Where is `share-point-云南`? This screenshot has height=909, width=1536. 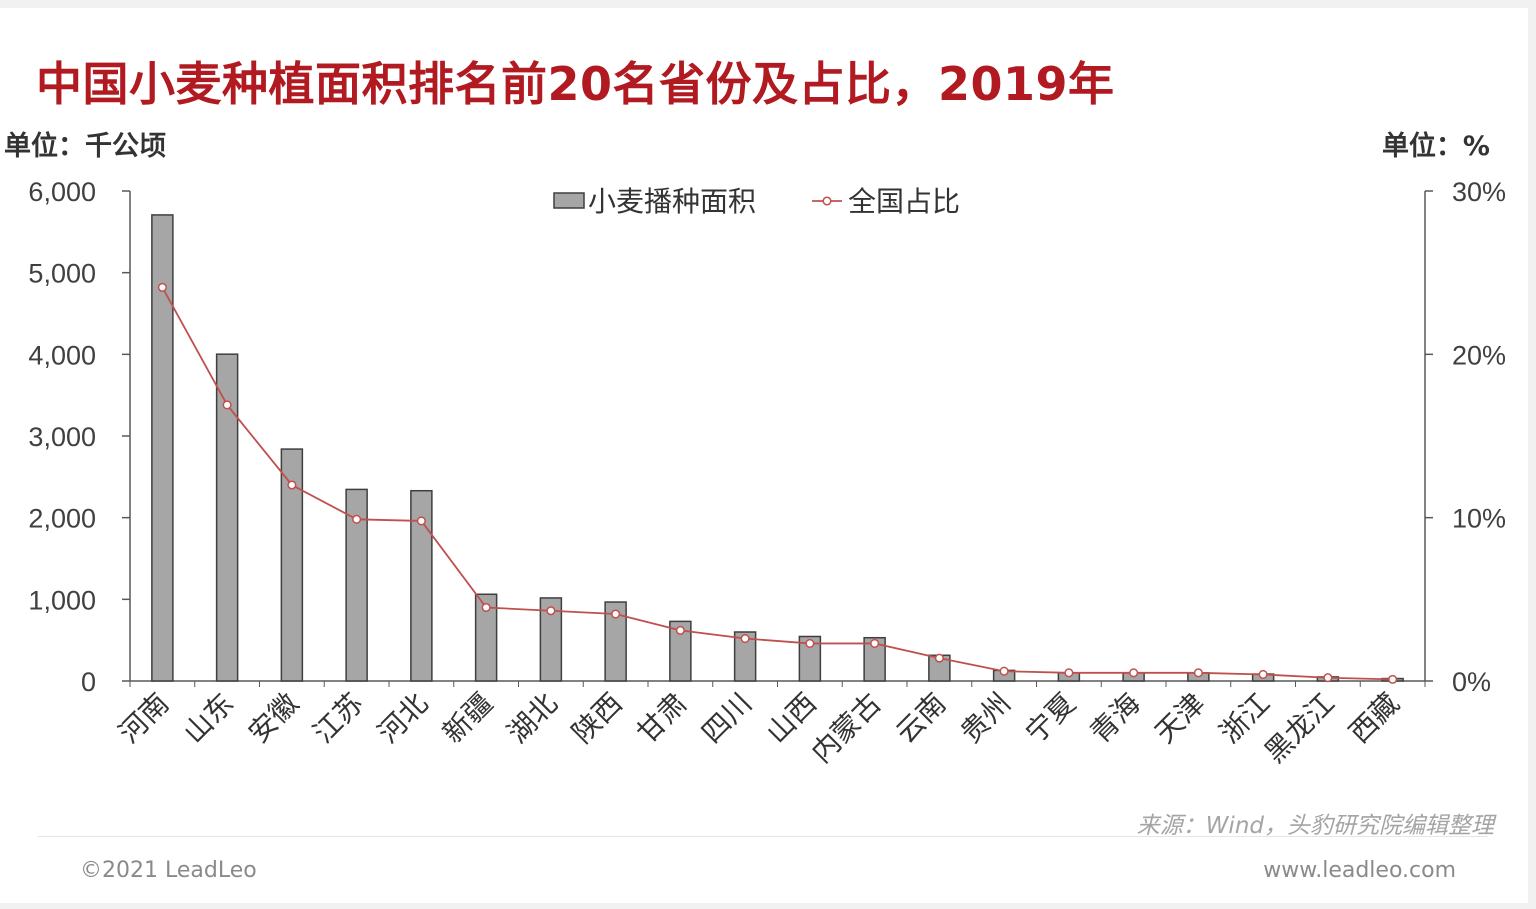 share-point-云南 is located at coordinates (939, 658).